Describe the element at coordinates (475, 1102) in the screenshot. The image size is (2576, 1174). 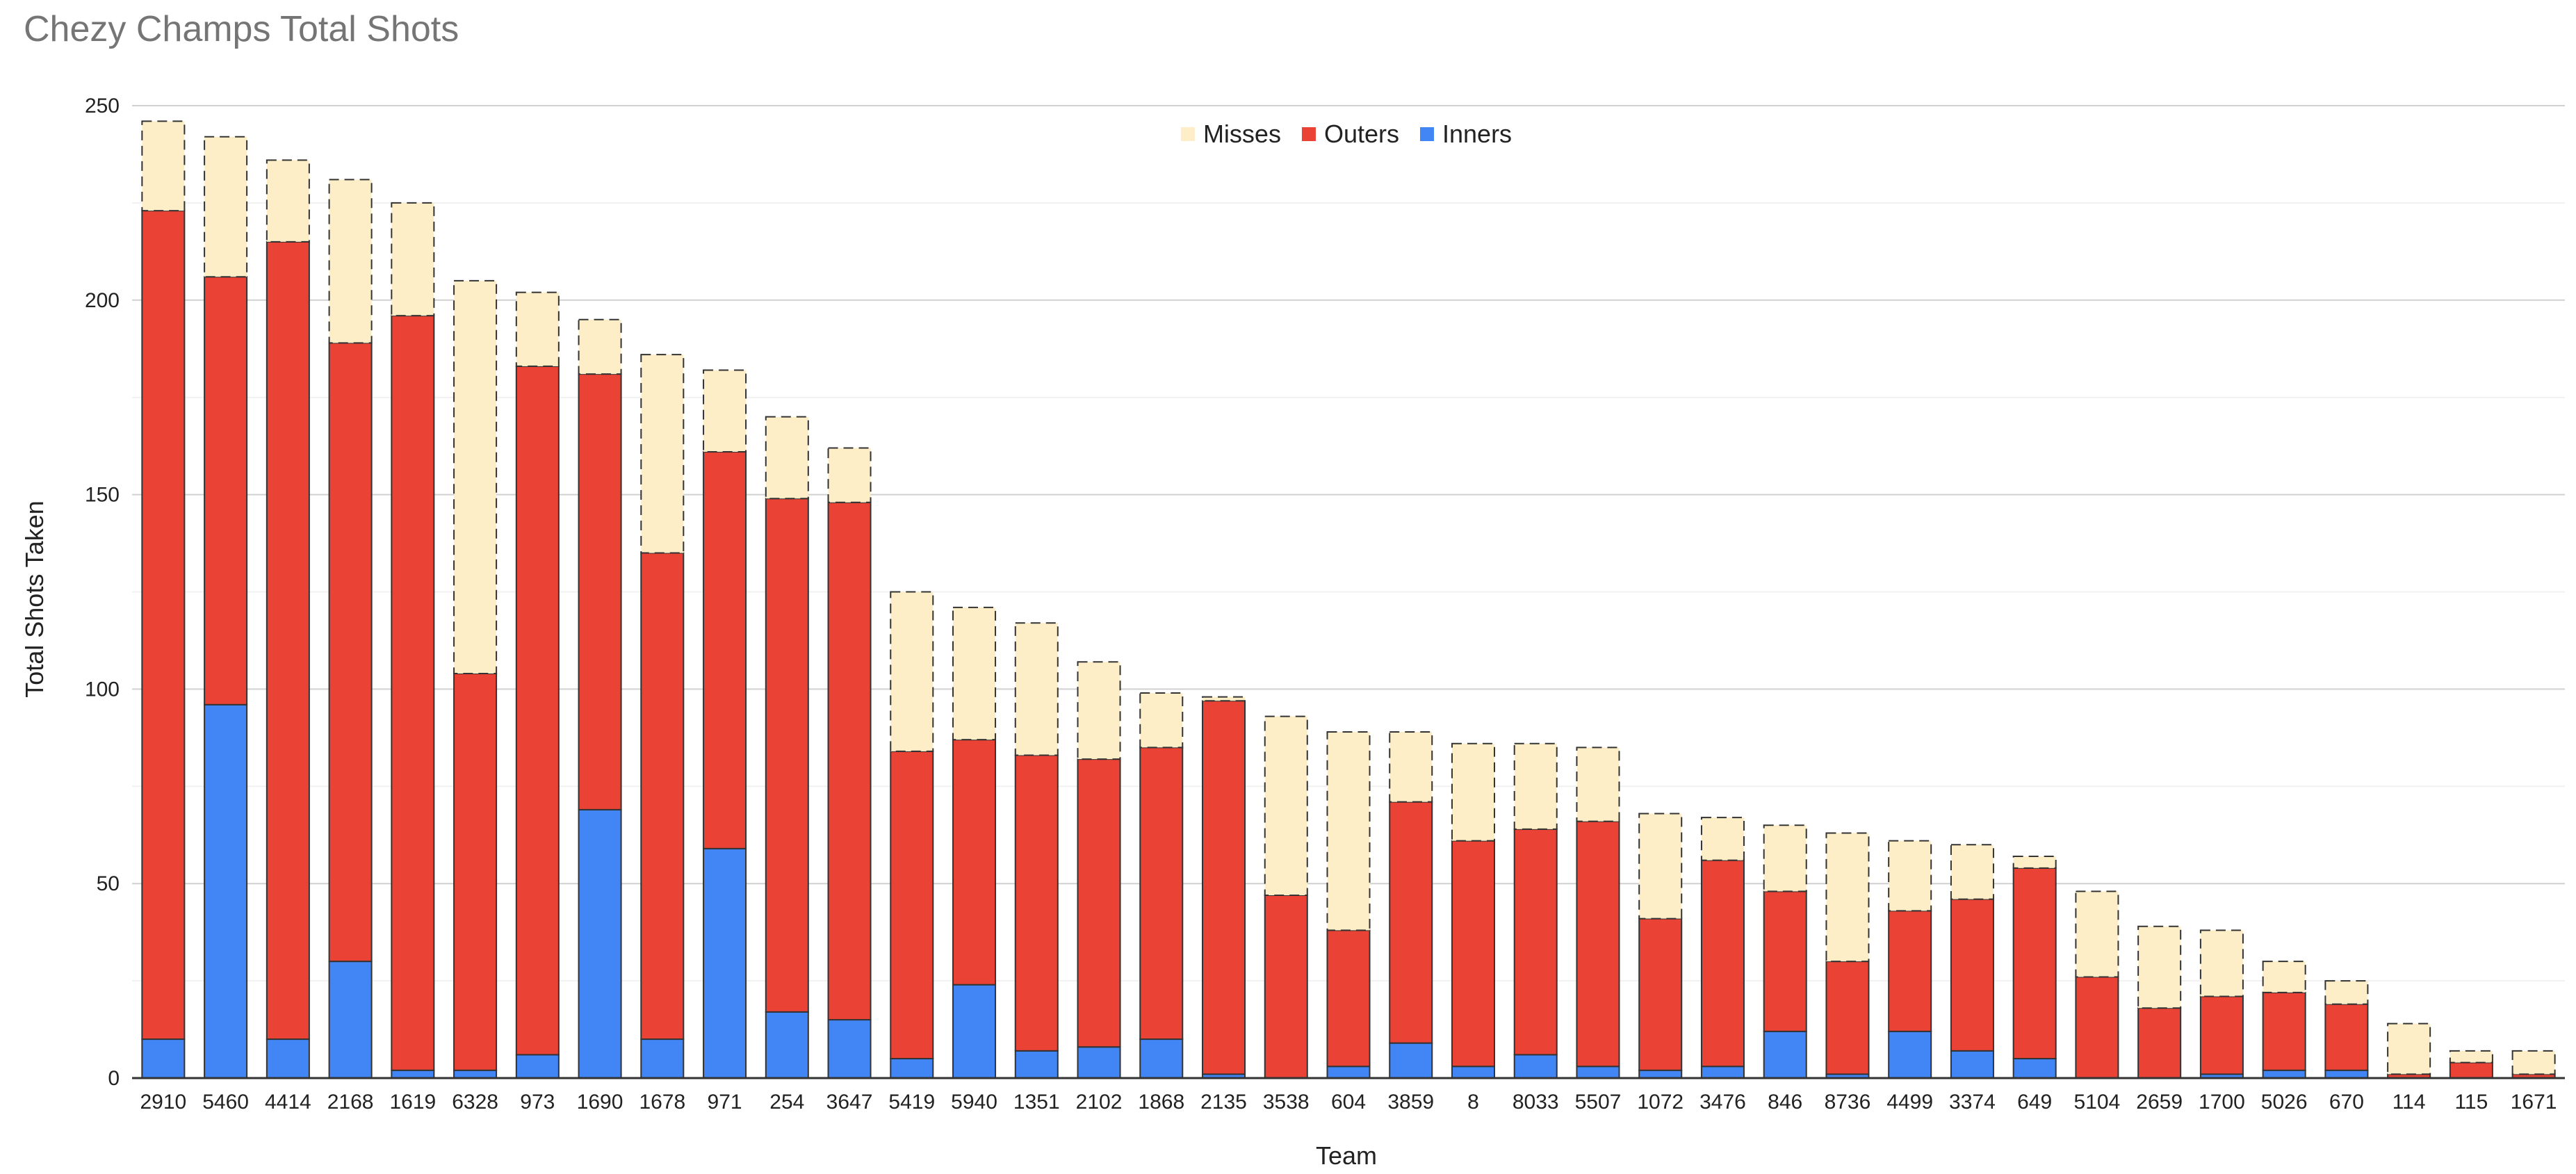
I see `x-tick-label: 6328` at that location.